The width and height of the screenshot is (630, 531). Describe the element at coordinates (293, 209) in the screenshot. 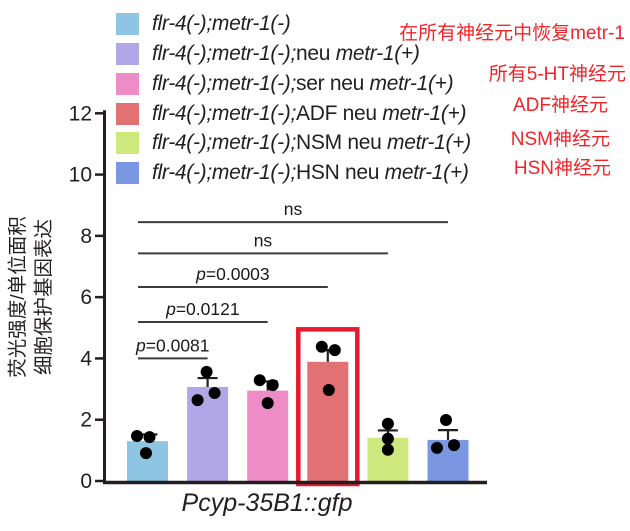

I see `comparison-label-0: ns` at that location.